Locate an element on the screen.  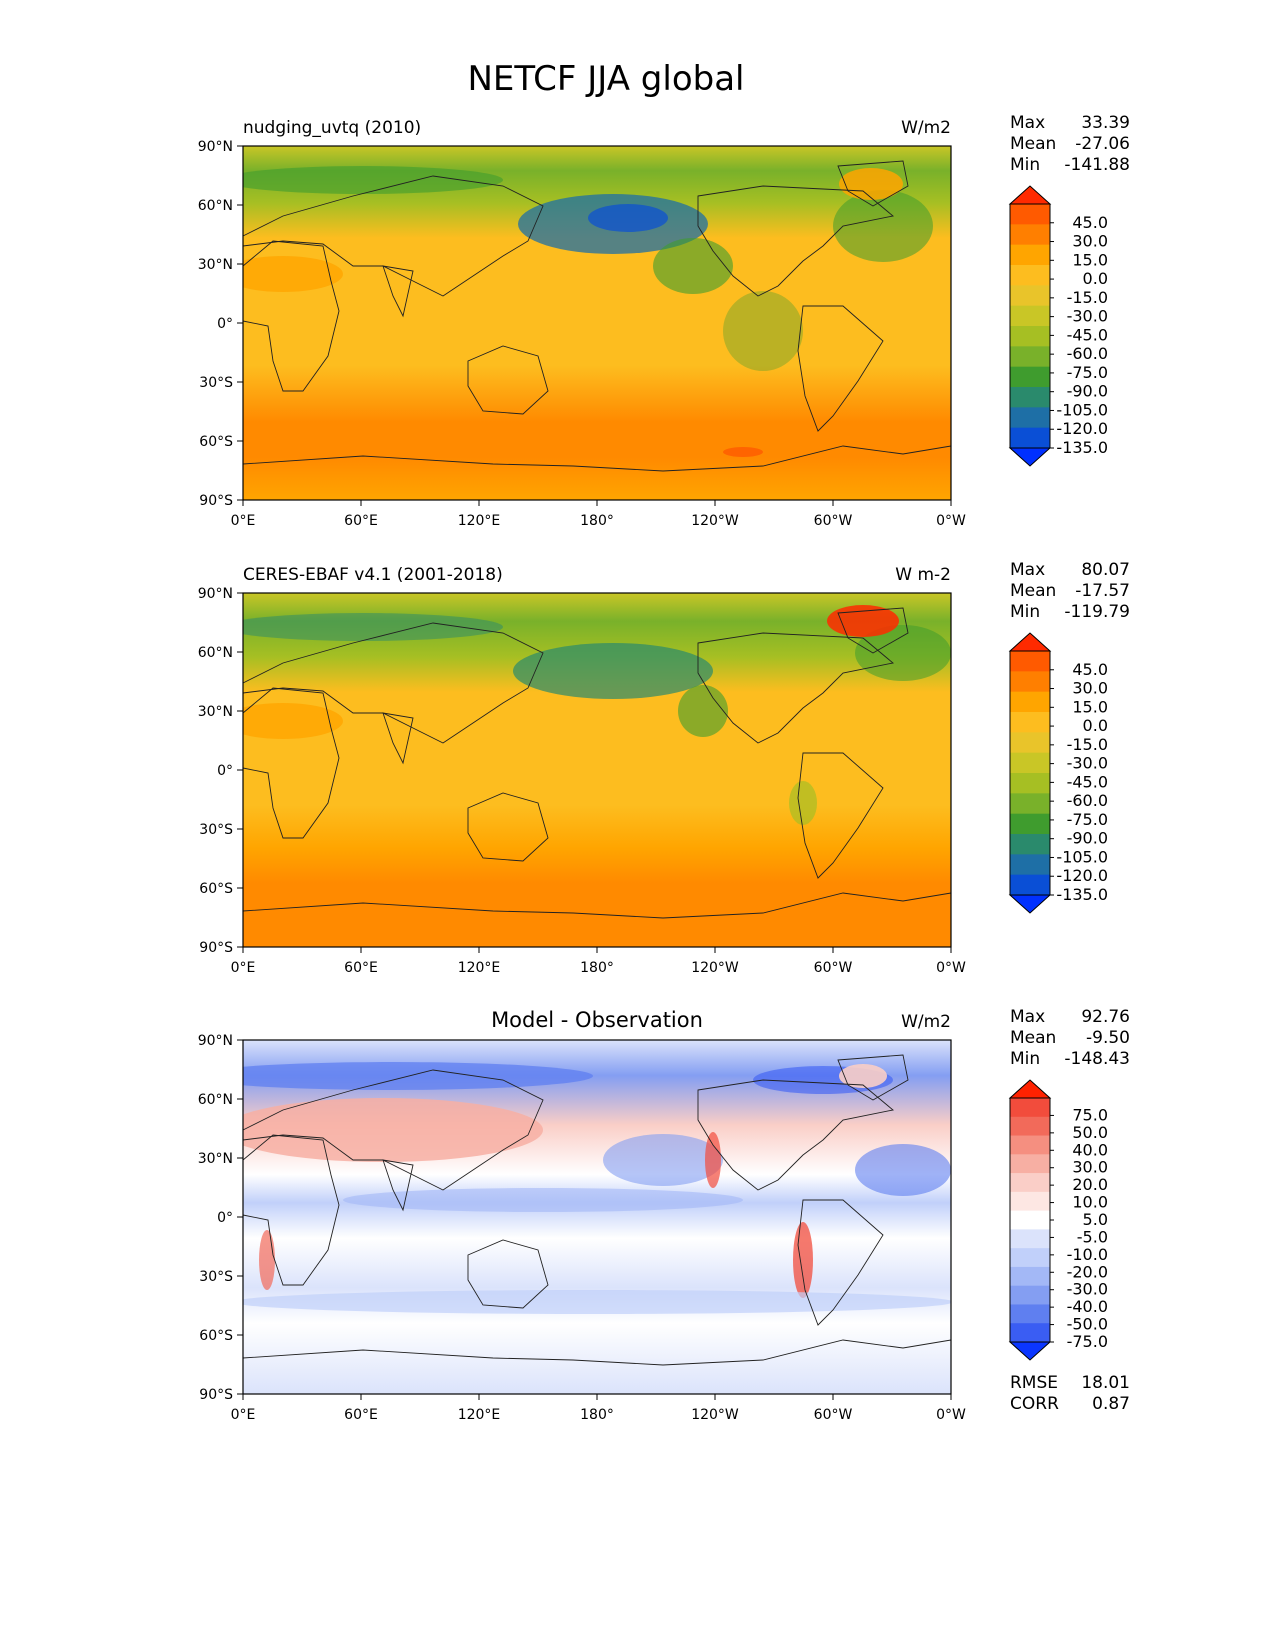
x-tick-label: 0°W is located at coordinates (951, 521).